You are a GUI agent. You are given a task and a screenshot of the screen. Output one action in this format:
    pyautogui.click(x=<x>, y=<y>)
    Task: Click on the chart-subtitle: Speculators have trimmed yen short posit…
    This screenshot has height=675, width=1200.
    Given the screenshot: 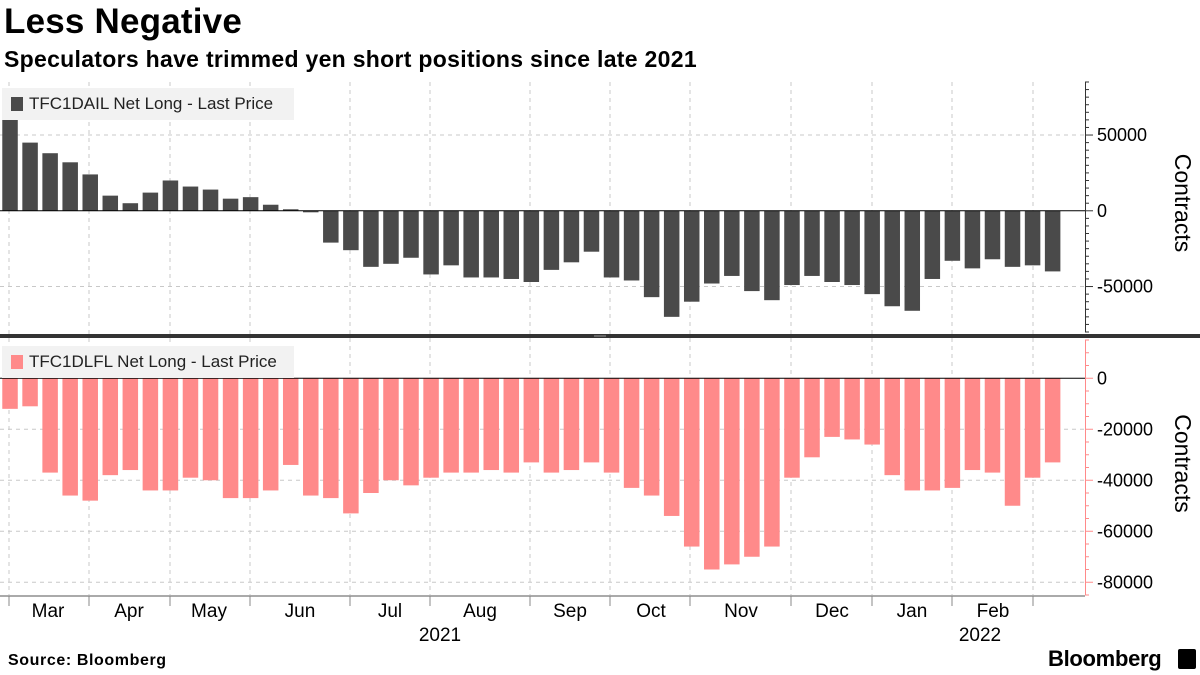 What is the action you would take?
    pyautogui.click(x=350, y=59)
    